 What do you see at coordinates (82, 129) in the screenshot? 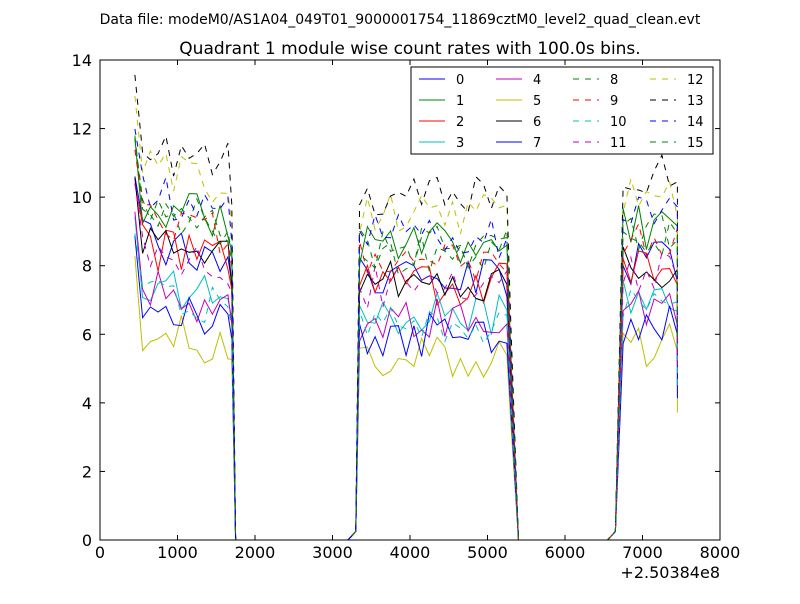
I see `y-tick-label: 12` at bounding box center [82, 129].